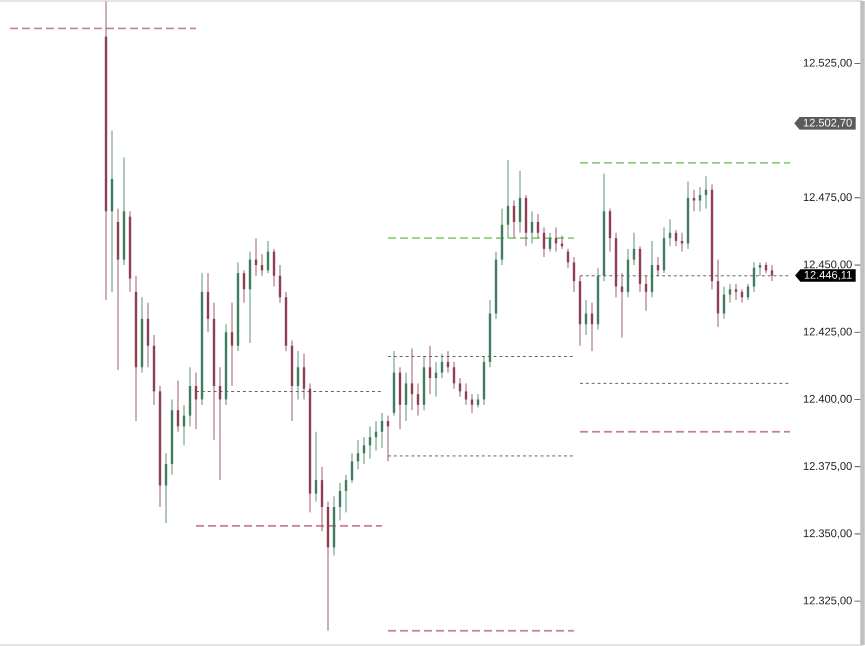  Describe the element at coordinates (828, 332) in the screenshot. I see `y-tick-label: 12.425,00` at that location.